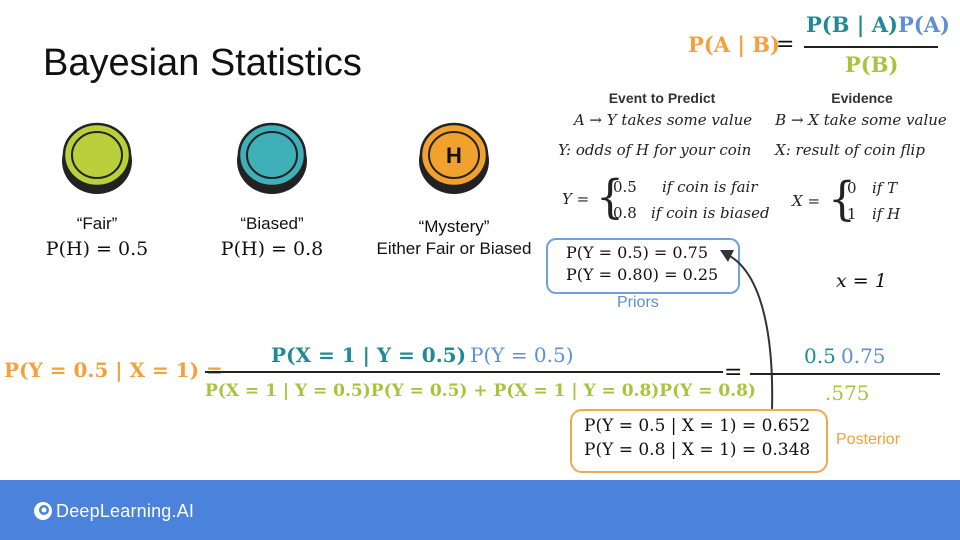  Describe the element at coordinates (733, 372) in the screenshot. I see `main-equals-2: =` at that location.